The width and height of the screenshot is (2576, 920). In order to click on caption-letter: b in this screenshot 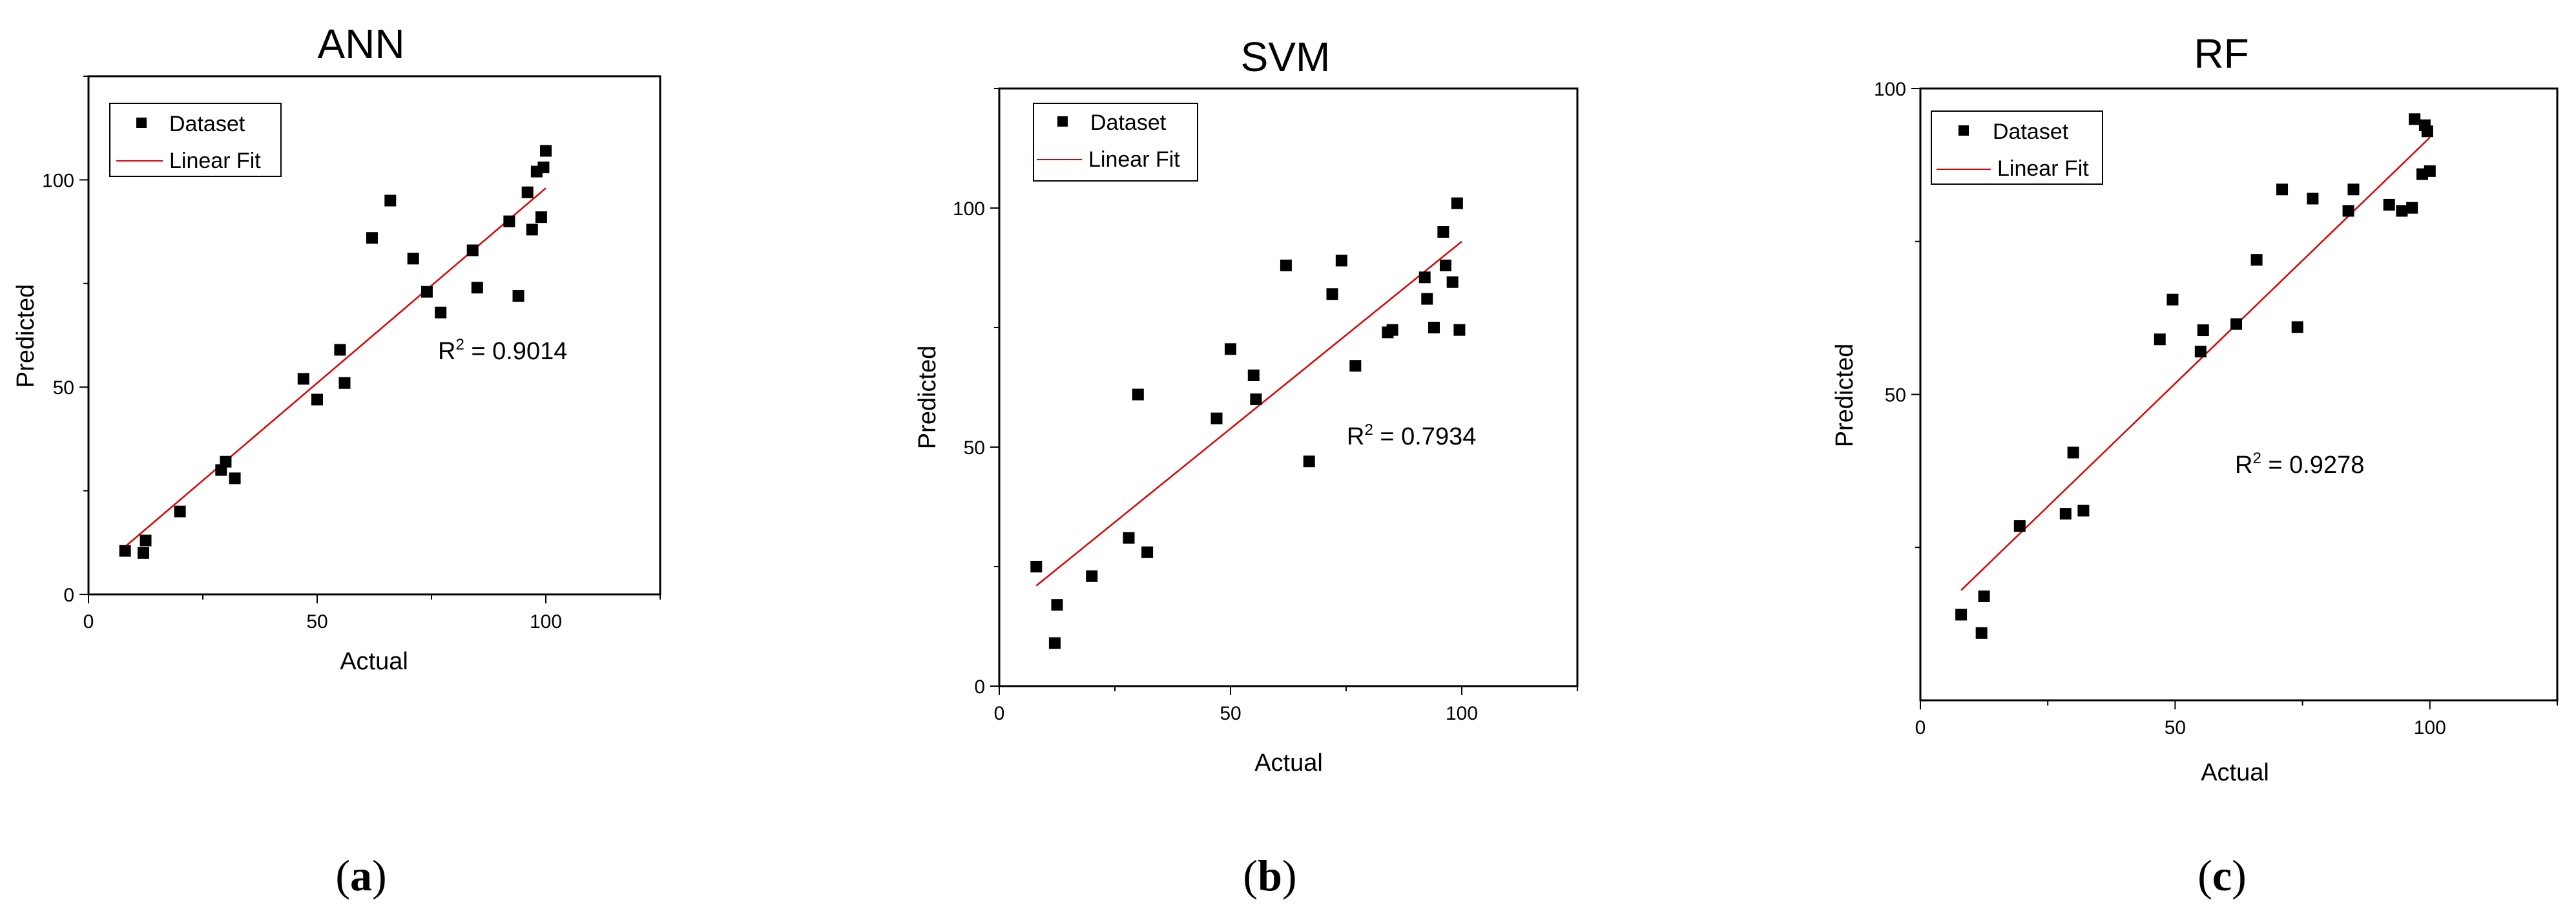, I will do `click(1270, 875)`.